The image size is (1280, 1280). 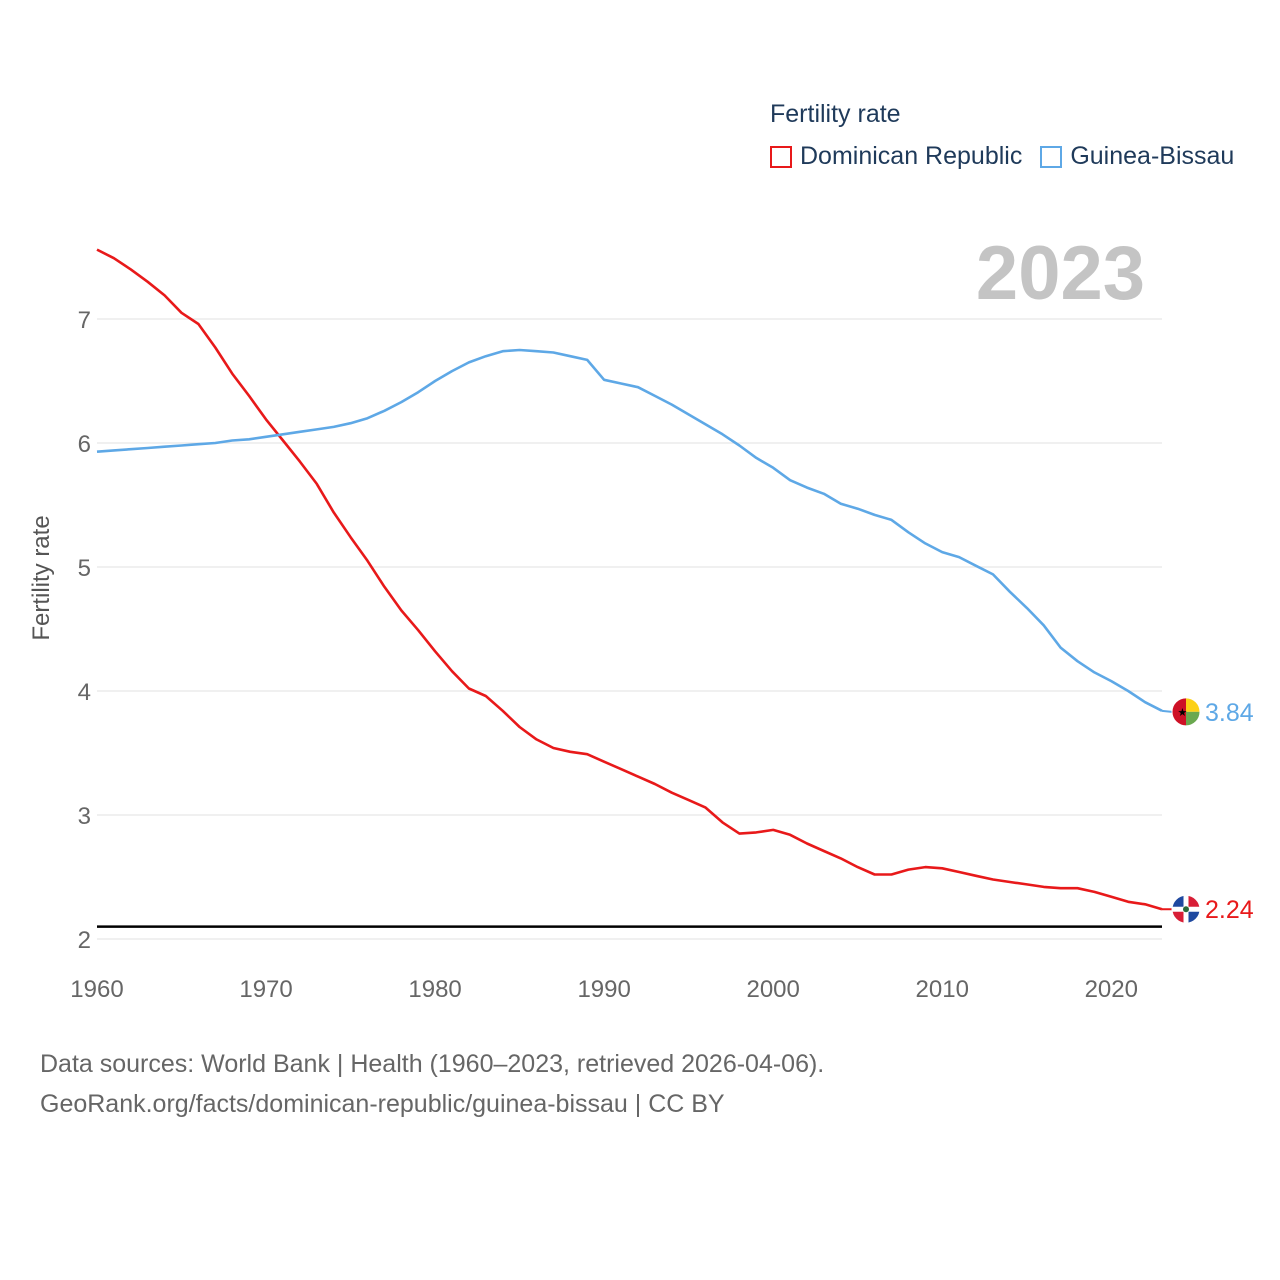 I want to click on x-tick-label: 1960, so click(x=96, y=989).